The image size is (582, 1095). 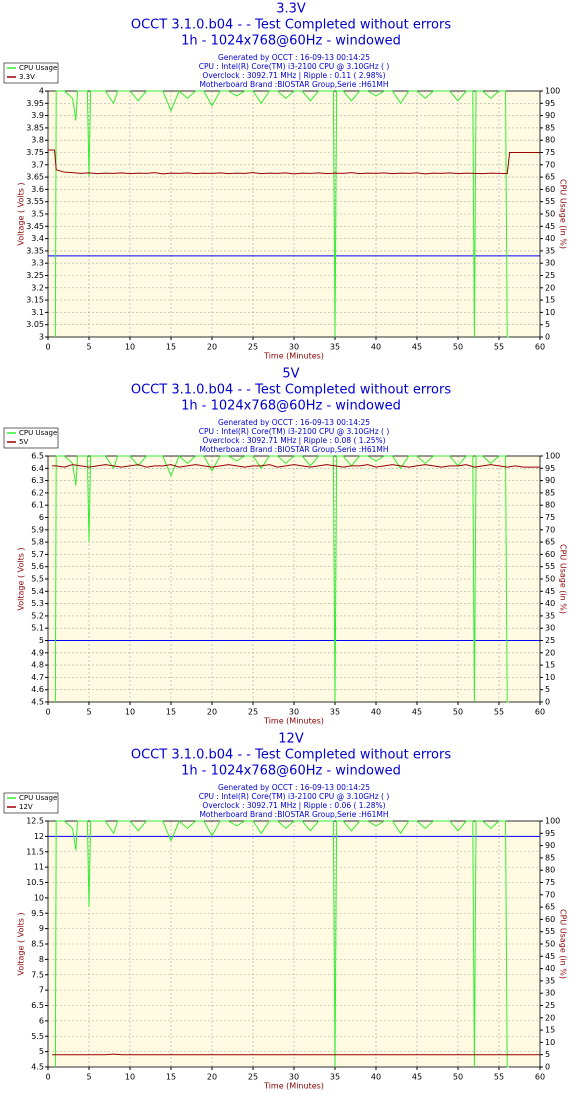 I want to click on y2-tick-label: 15, so click(x=550, y=300).